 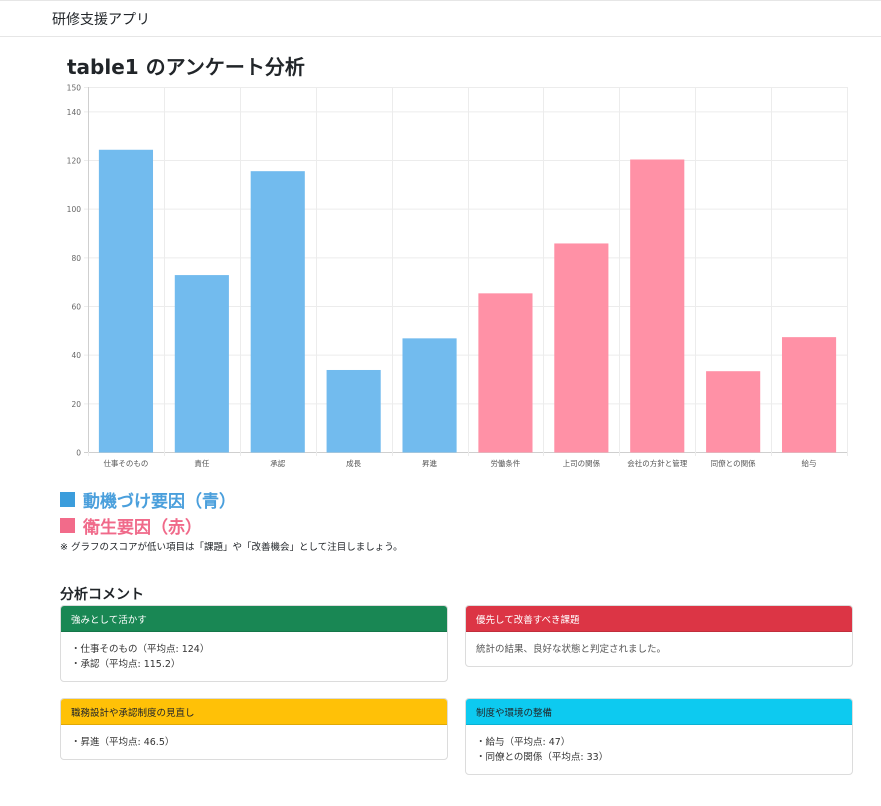 What do you see at coordinates (353, 463) in the screenshot?
I see `x-tick-label: 成長` at bounding box center [353, 463].